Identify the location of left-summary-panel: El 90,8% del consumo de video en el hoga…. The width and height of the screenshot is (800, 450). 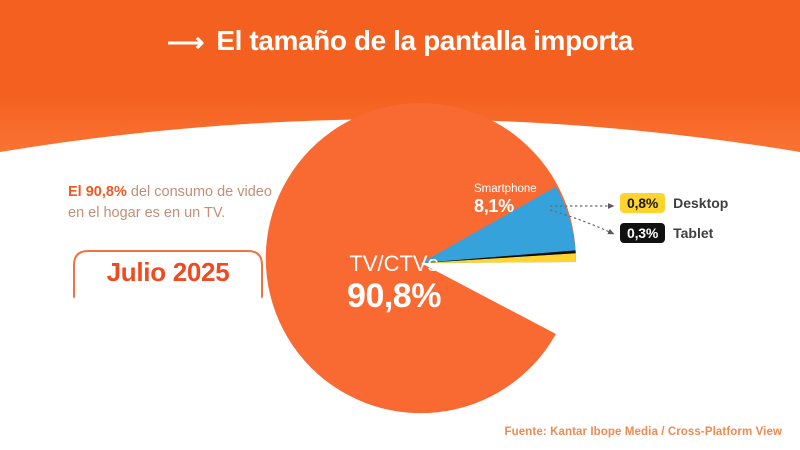
(173, 240).